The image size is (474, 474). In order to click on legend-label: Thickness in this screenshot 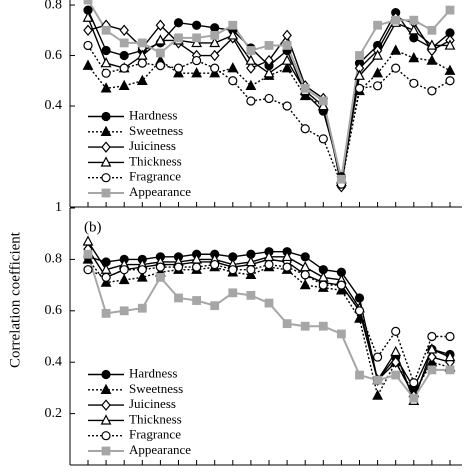, I will do `click(155, 160)`.